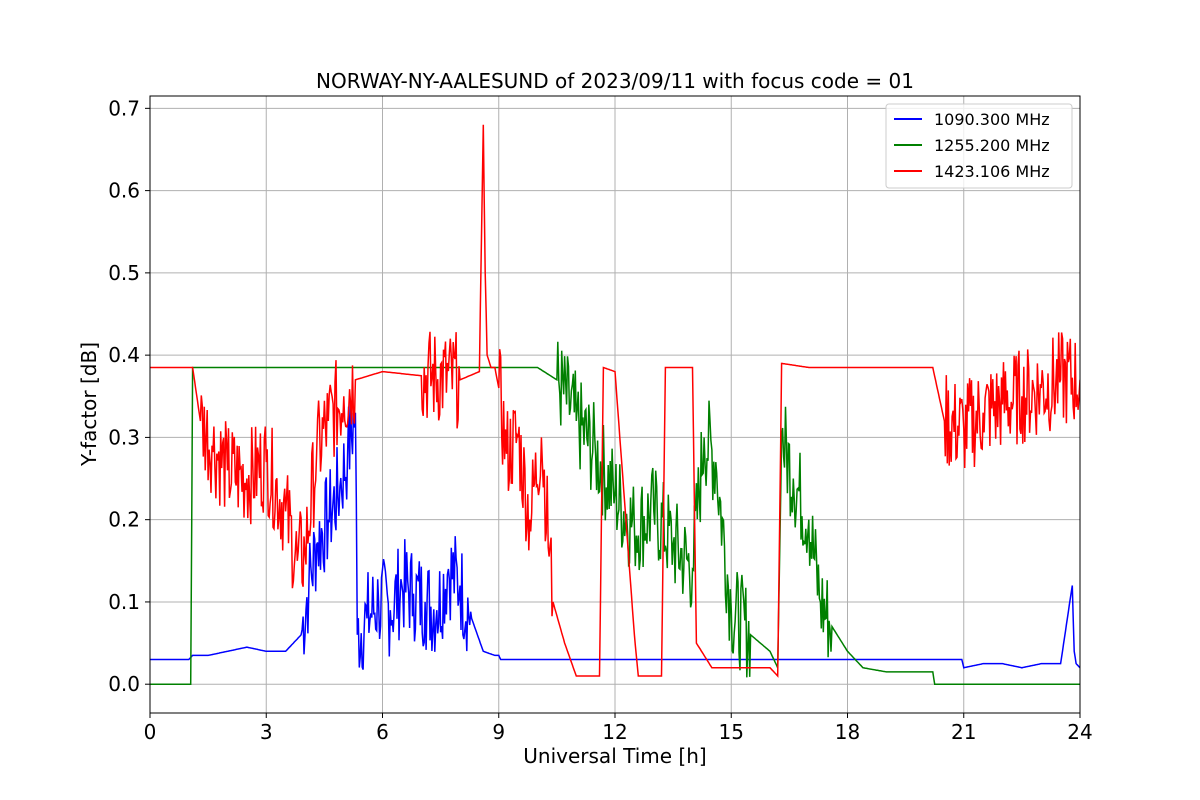  Describe the element at coordinates (498, 732) in the screenshot. I see `x-tick-label: 9` at that location.